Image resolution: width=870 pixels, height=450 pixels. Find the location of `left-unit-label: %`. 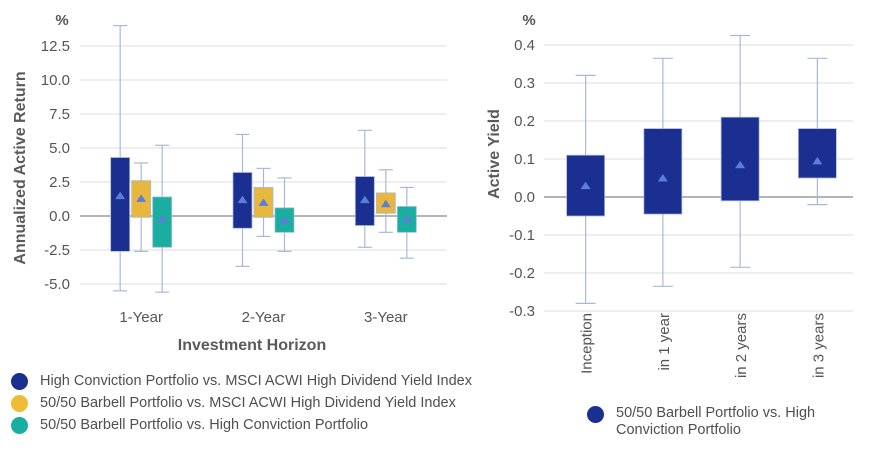

left-unit-label: % is located at coordinates (61, 20).